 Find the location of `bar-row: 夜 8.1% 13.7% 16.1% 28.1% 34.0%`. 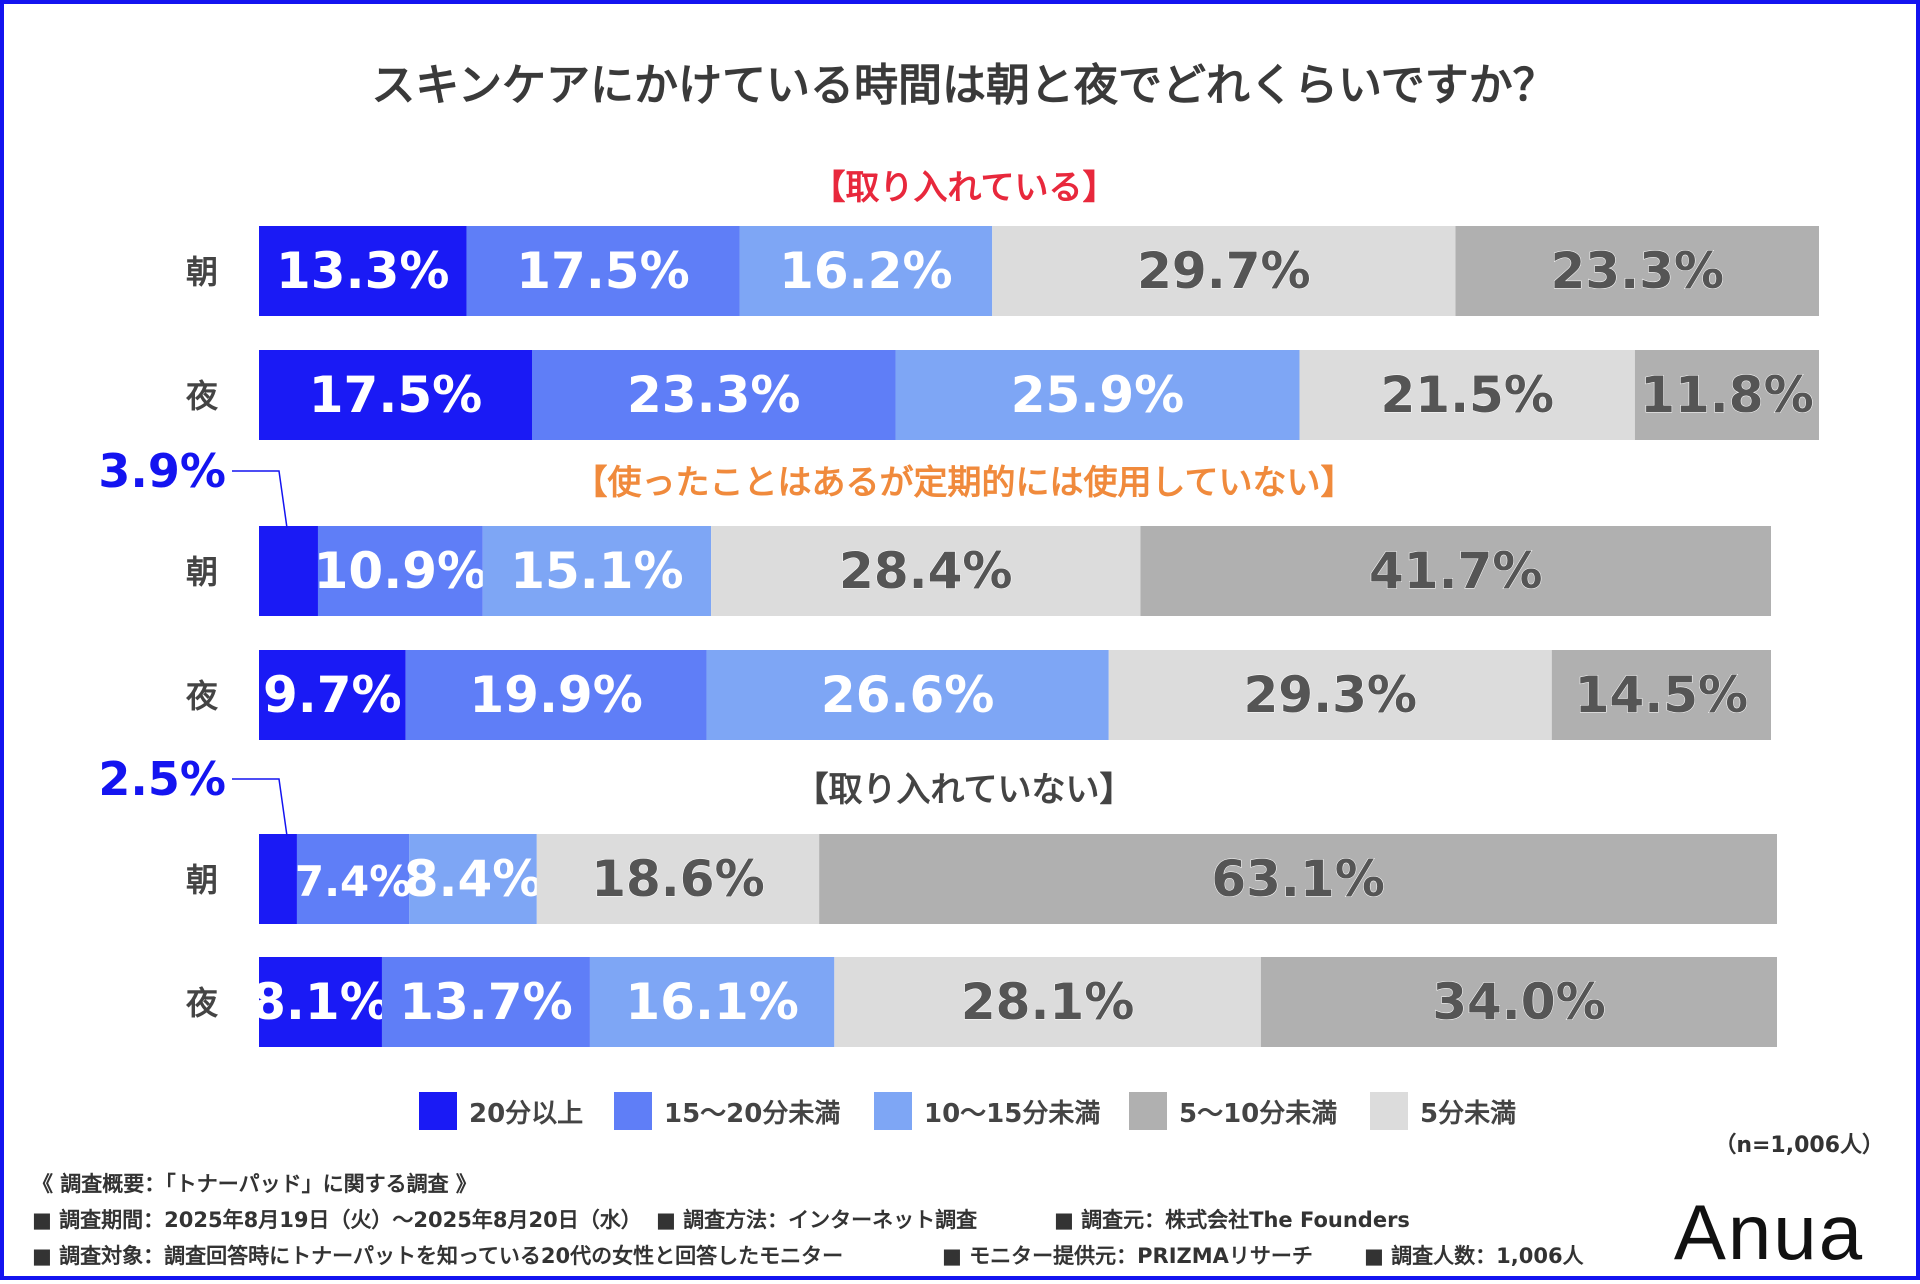

bar-row: 夜 8.1% 13.7% 16.1% 28.1% 34.0% is located at coordinates (981, 1002).